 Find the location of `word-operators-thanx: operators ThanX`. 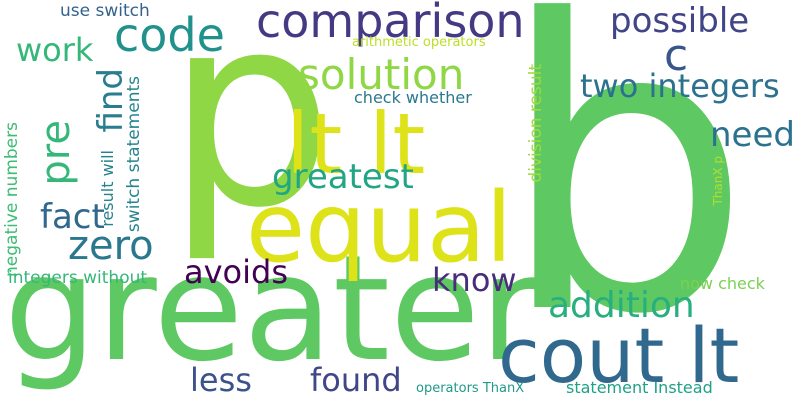

word-operators-thanx: operators ThanX is located at coordinates (470, 388).